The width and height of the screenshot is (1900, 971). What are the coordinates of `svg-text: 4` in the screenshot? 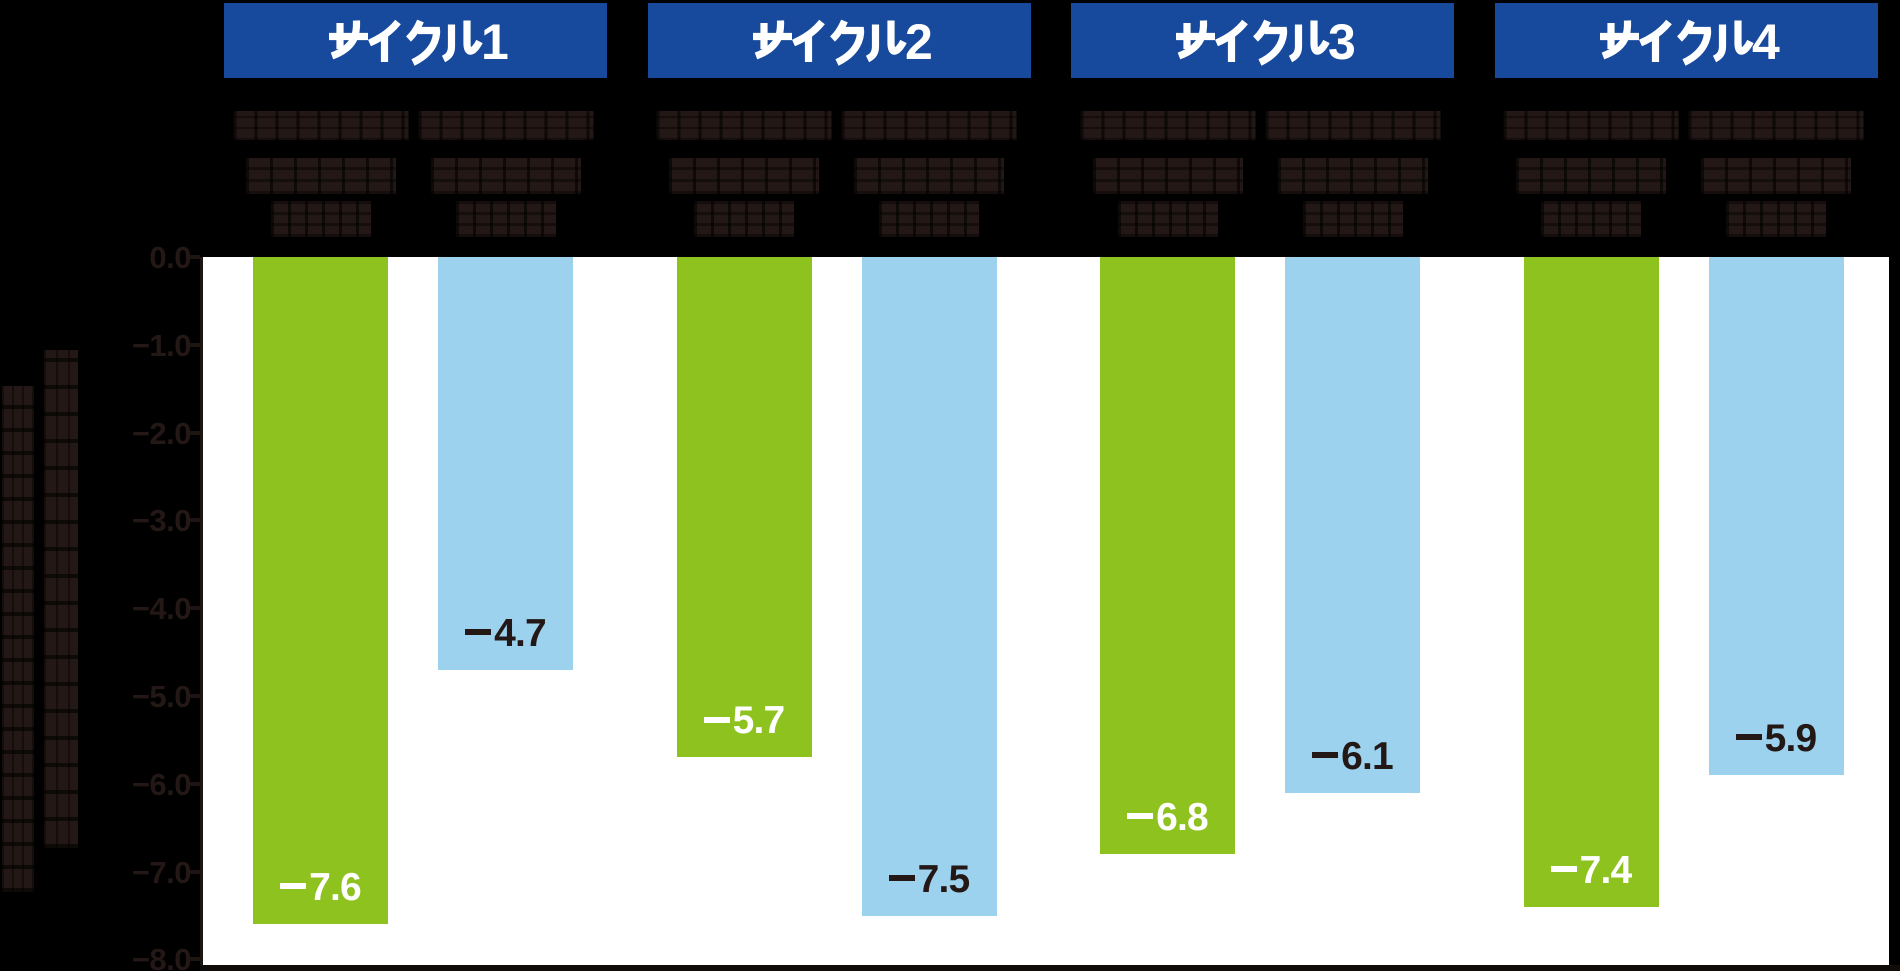 It's located at (1766, 42).